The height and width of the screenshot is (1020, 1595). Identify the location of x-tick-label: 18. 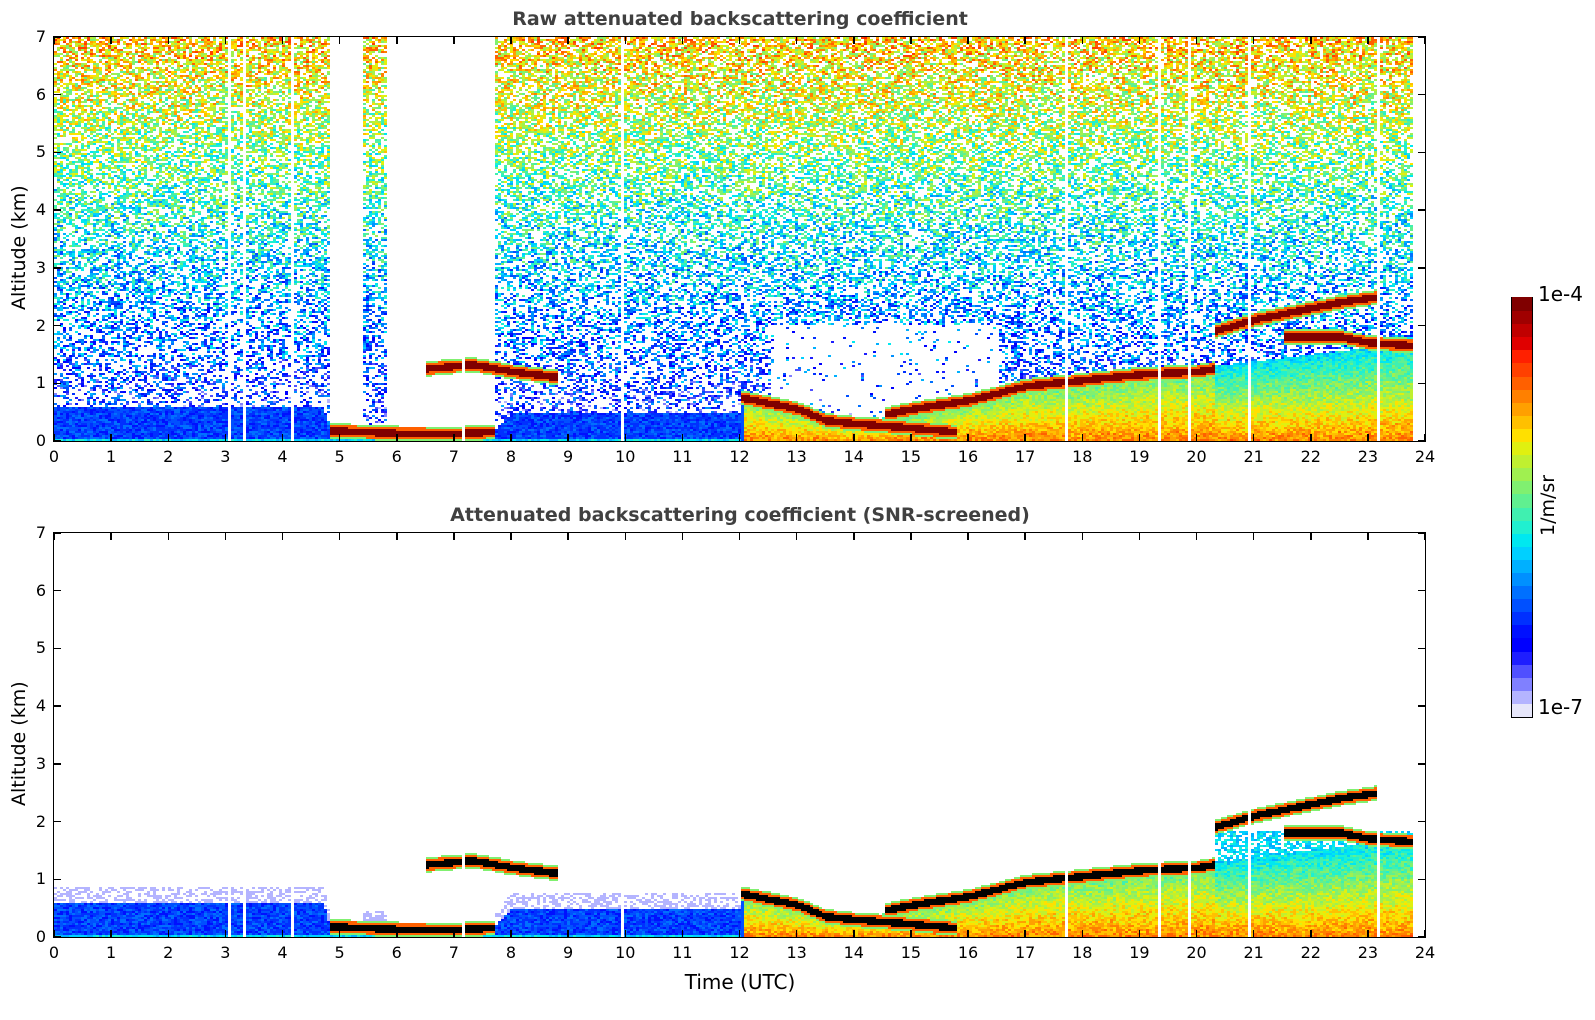
(1082, 456).